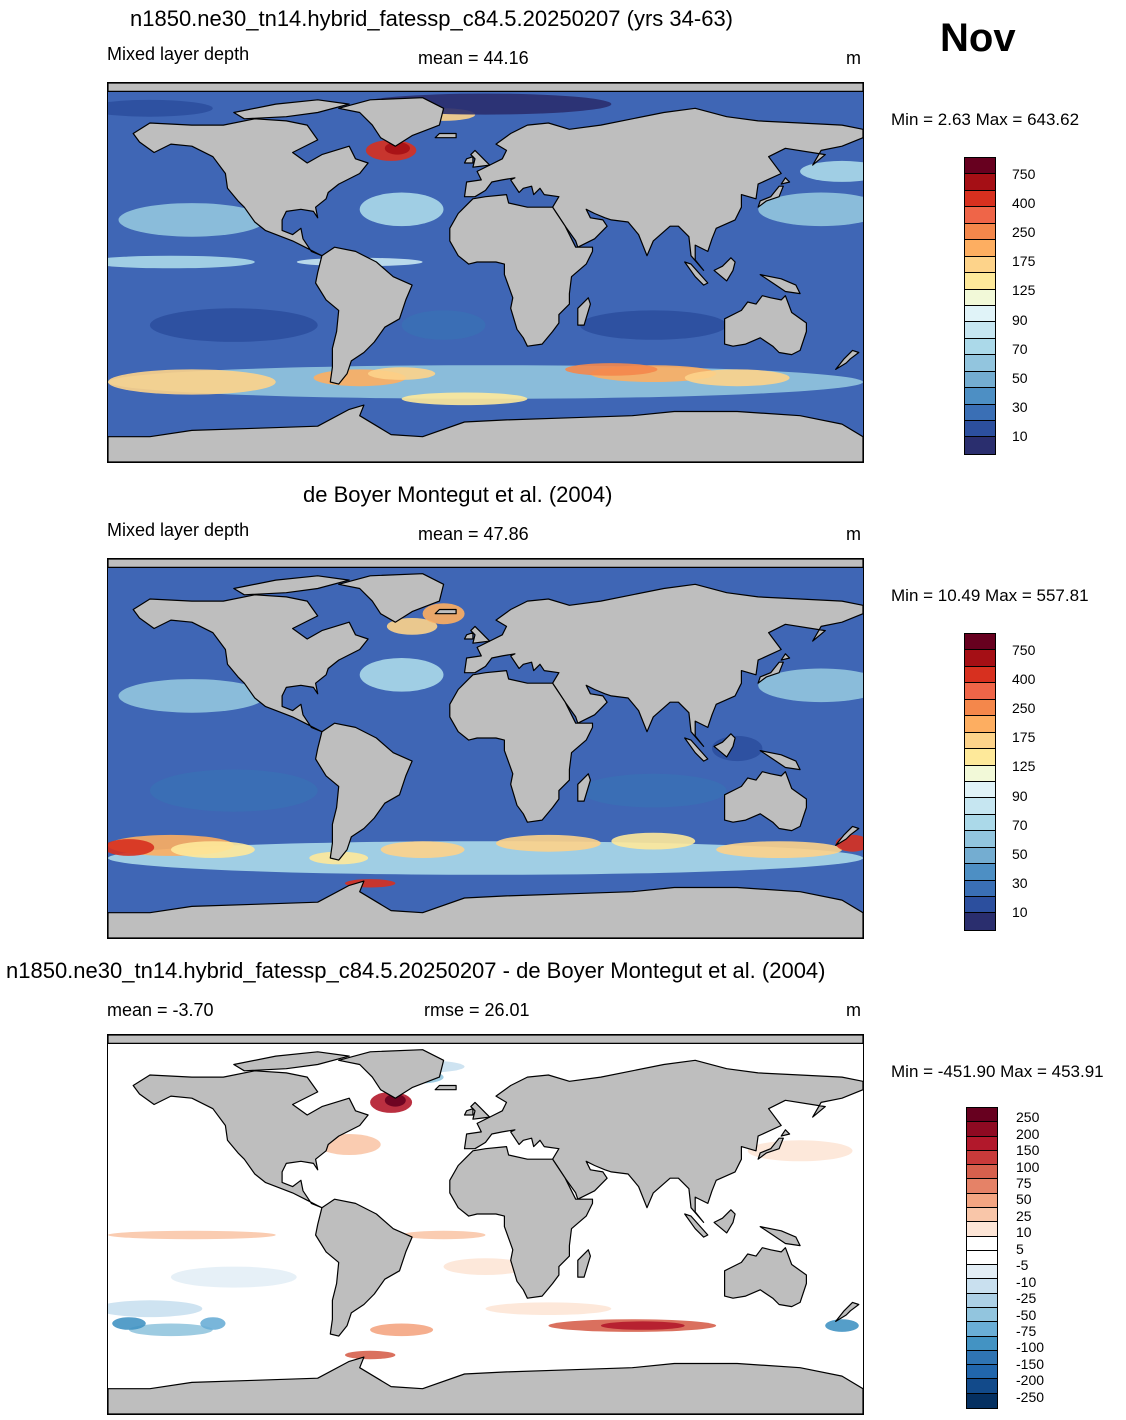  Describe the element at coordinates (160, 1010) in the screenshot. I see `panel3-mean-label: mean = -3.70` at that location.